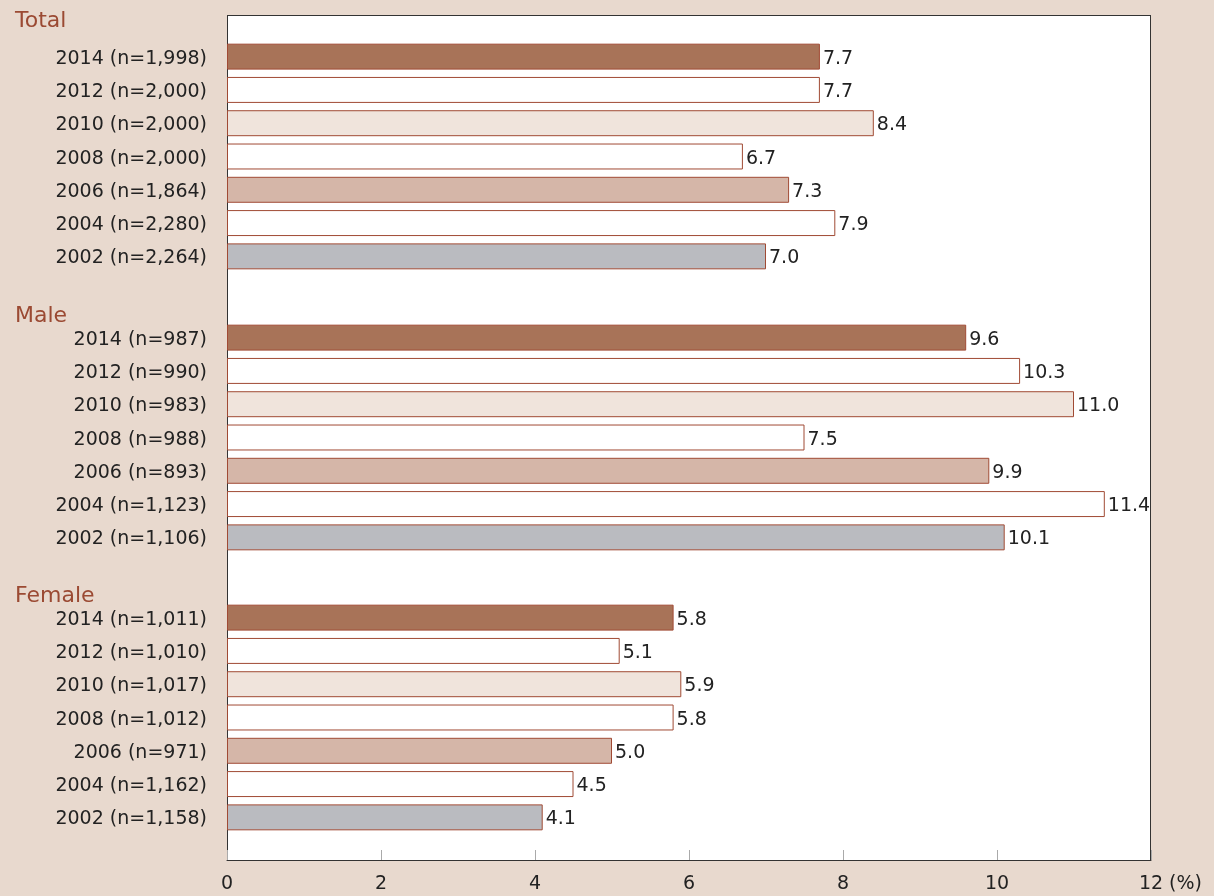  I want to click on x-tick-label: 10, so click(997, 881).